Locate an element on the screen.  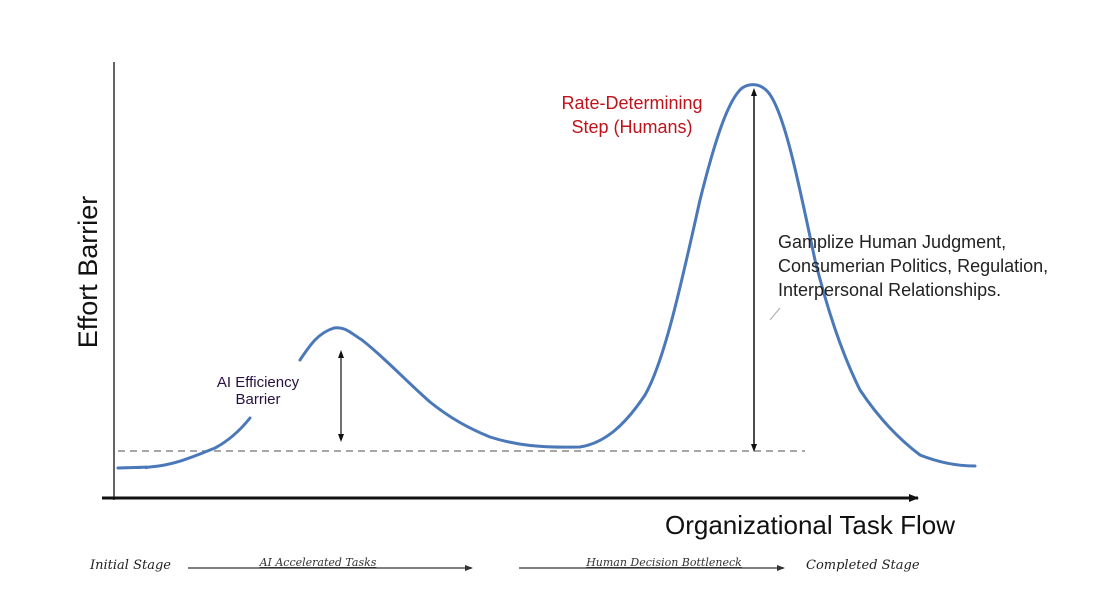
stage-completed: Completed Stage is located at coordinates (863, 565).